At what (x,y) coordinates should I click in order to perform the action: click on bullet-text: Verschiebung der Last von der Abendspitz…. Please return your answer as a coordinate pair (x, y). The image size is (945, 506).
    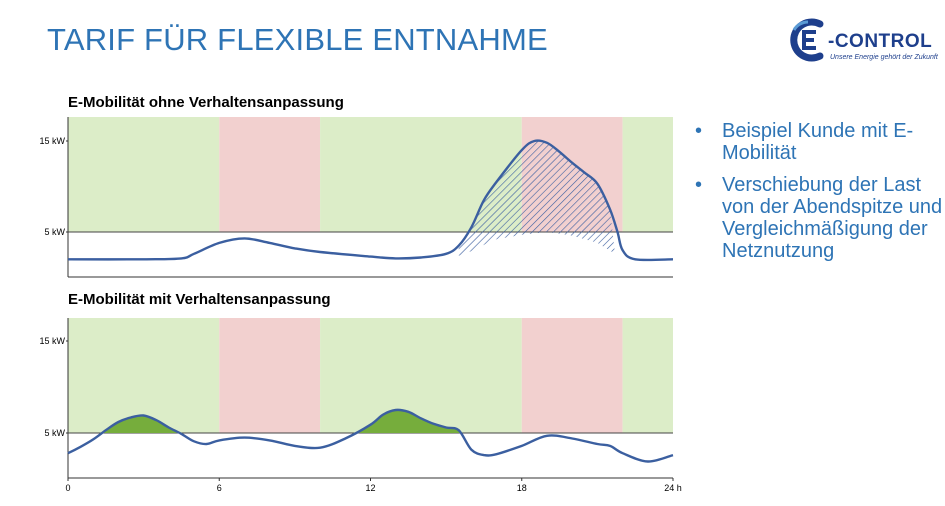
    Looking at the image, I should click on (832, 218).